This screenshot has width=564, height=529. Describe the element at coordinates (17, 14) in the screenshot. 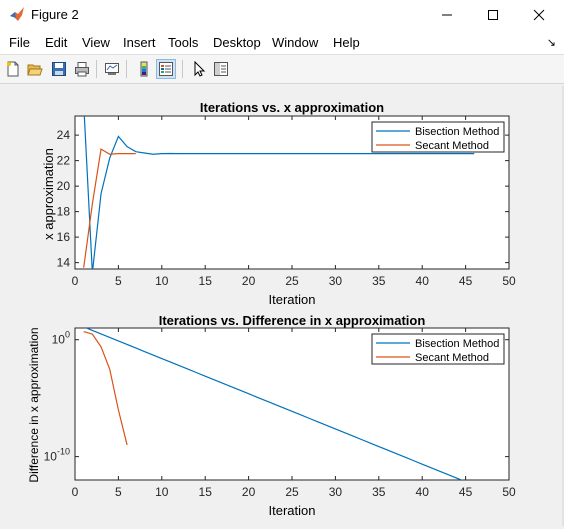

I see `matlab-logo-icon` at that location.